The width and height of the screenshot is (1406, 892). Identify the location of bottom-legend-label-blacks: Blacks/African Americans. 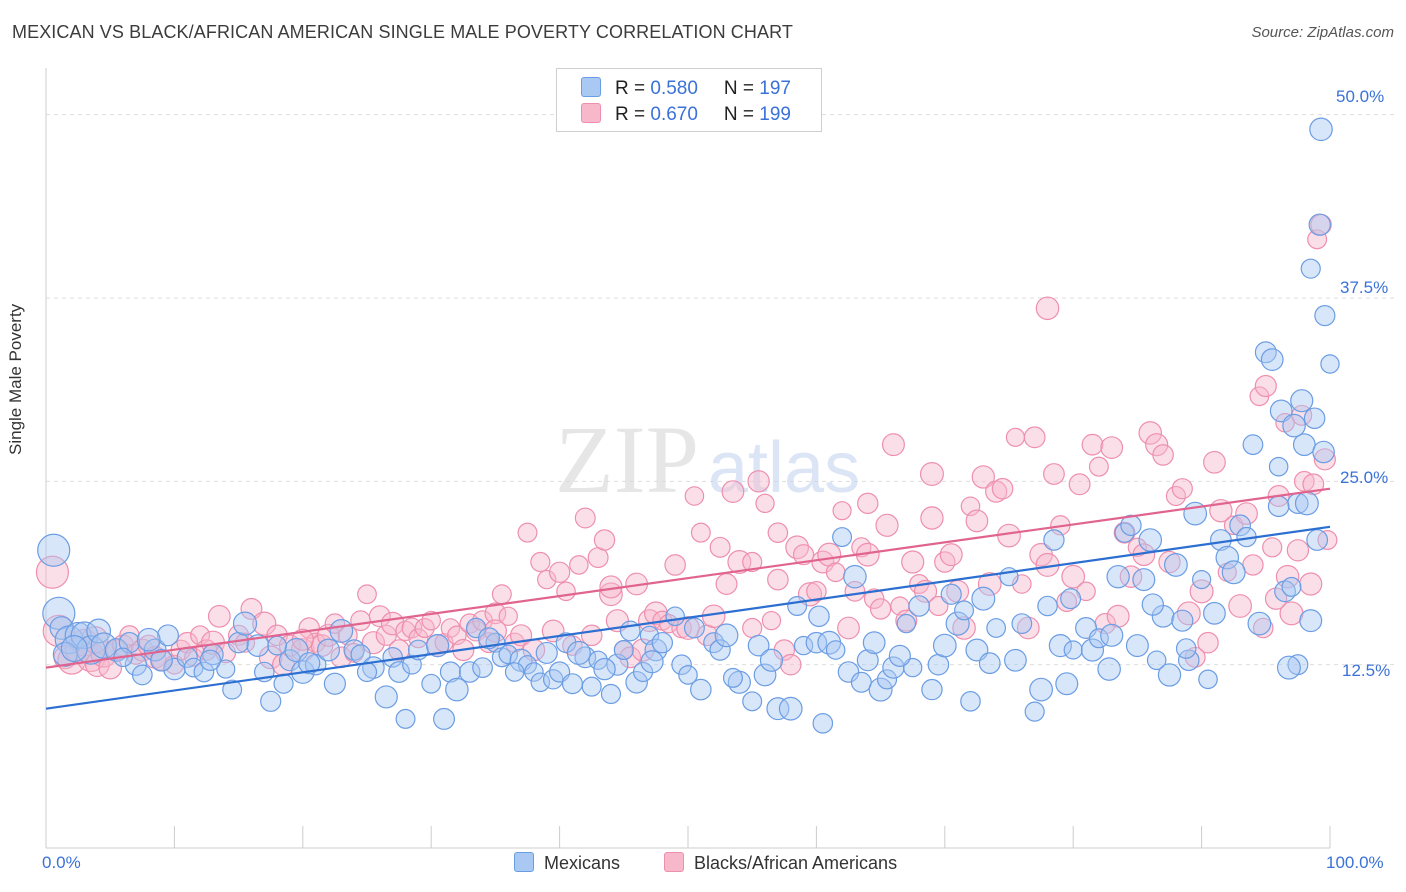
(796, 863).